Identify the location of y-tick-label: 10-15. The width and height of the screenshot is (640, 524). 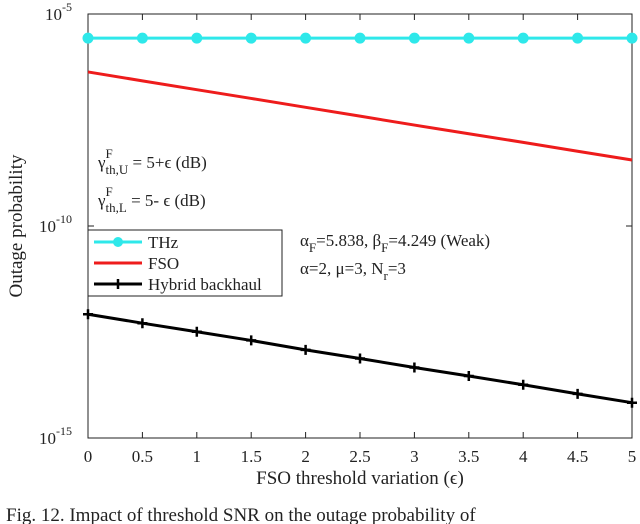
(55, 436).